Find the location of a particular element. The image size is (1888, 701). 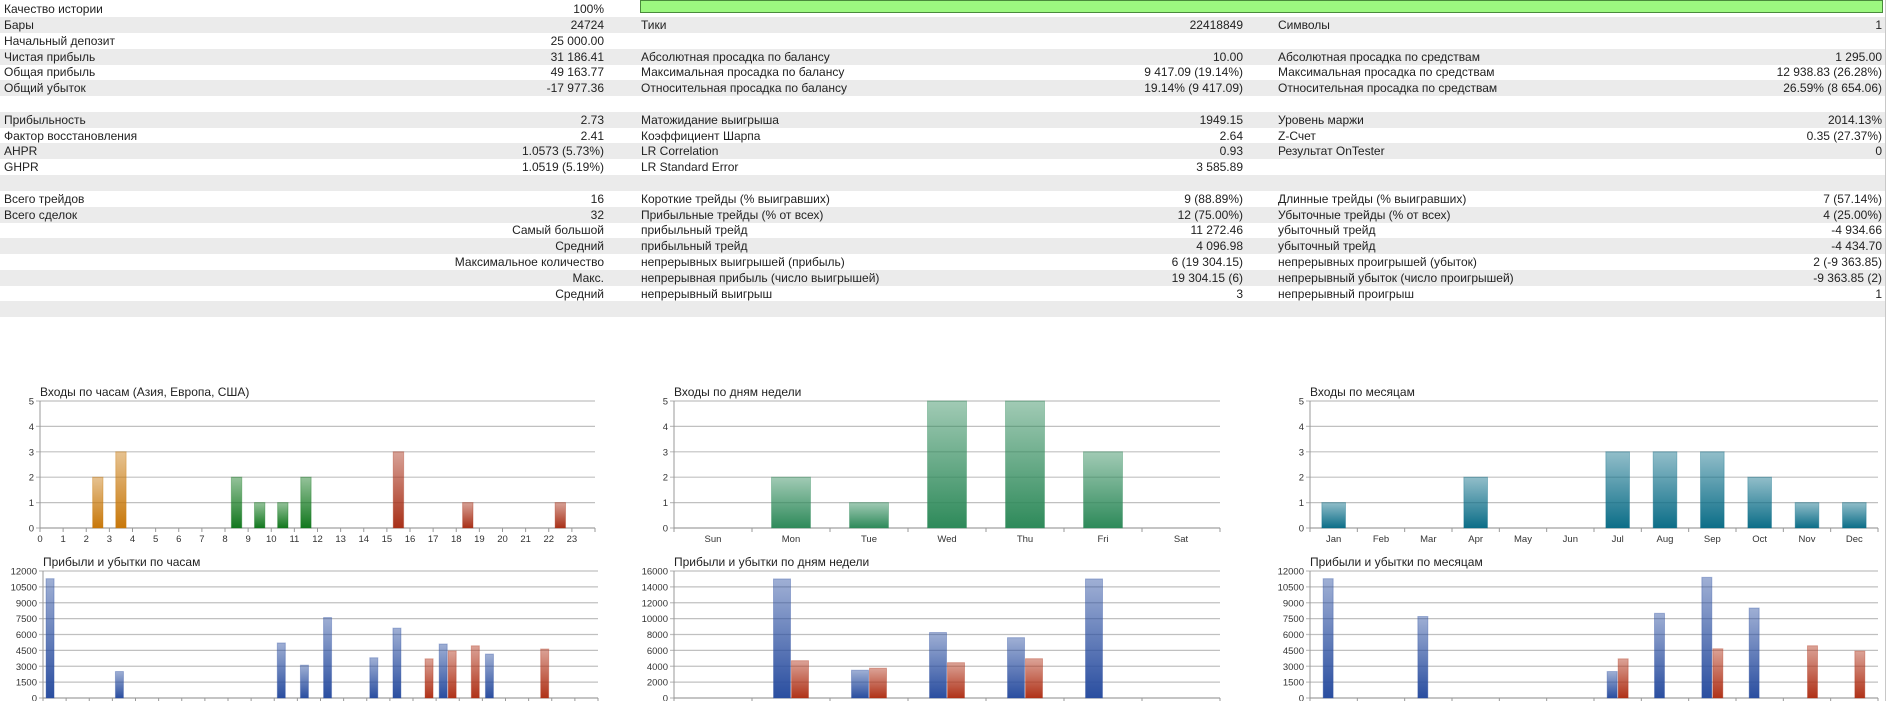

x-tick-label: 11 is located at coordinates (294, 539).